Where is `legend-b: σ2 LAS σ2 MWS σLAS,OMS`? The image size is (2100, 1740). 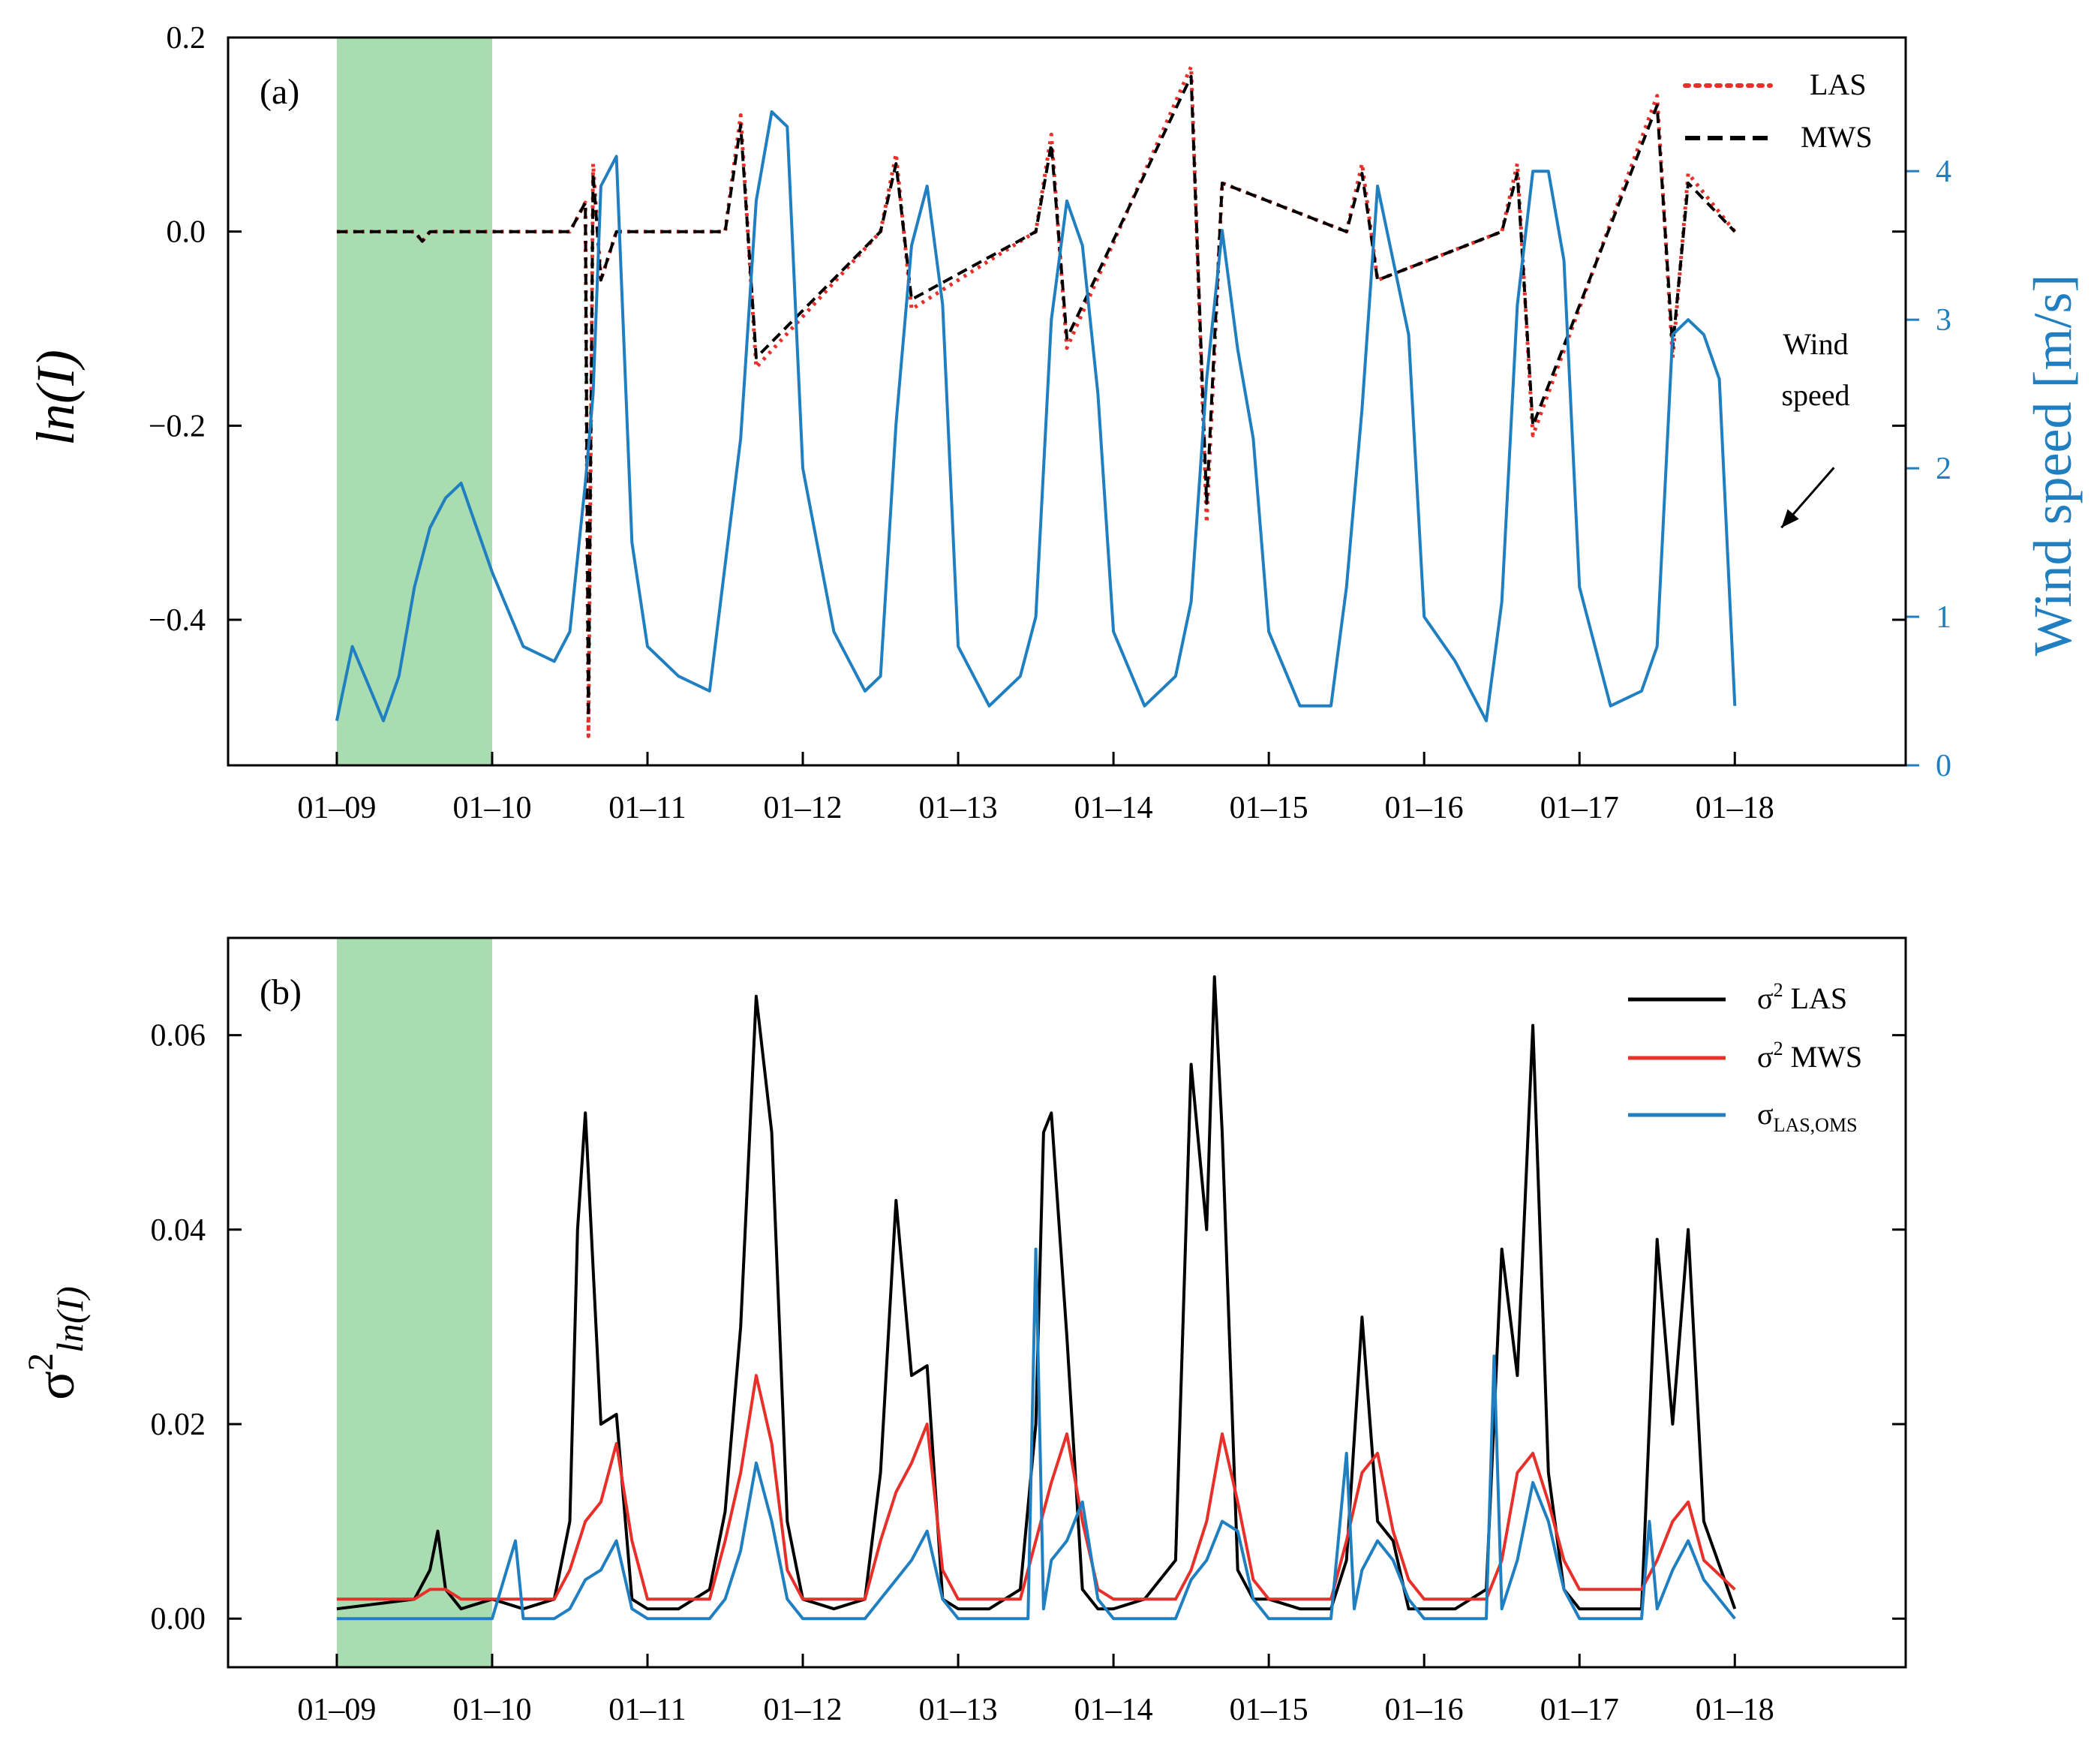
legend-b: σ2 LAS σ2 MWS σLAS,OMS is located at coordinates (1745, 1057).